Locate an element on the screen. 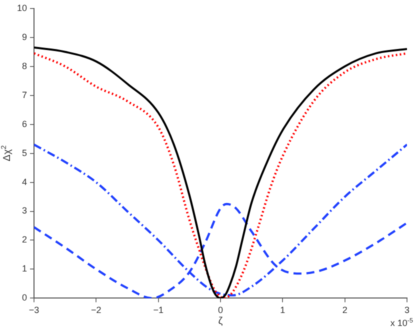  x-tick-label: 1 is located at coordinates (283, 310).